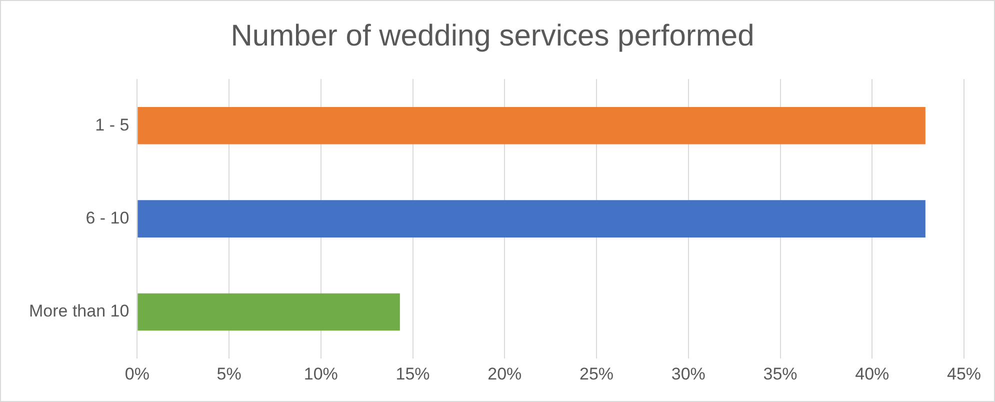  What do you see at coordinates (505, 374) in the screenshot?
I see `x-tick-label: 20%` at bounding box center [505, 374].